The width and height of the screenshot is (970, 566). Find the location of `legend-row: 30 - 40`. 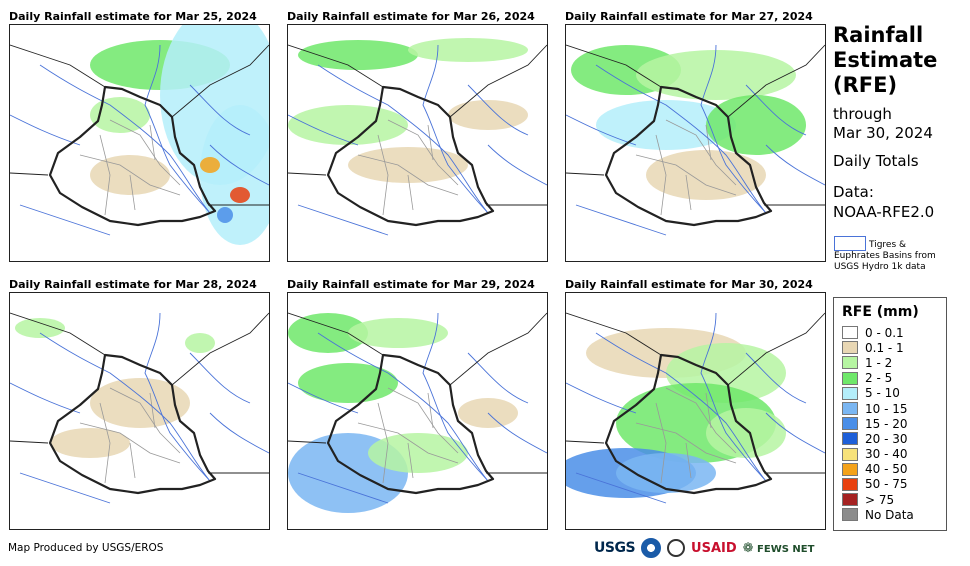

legend-row: 30 - 40 is located at coordinates (894, 454).